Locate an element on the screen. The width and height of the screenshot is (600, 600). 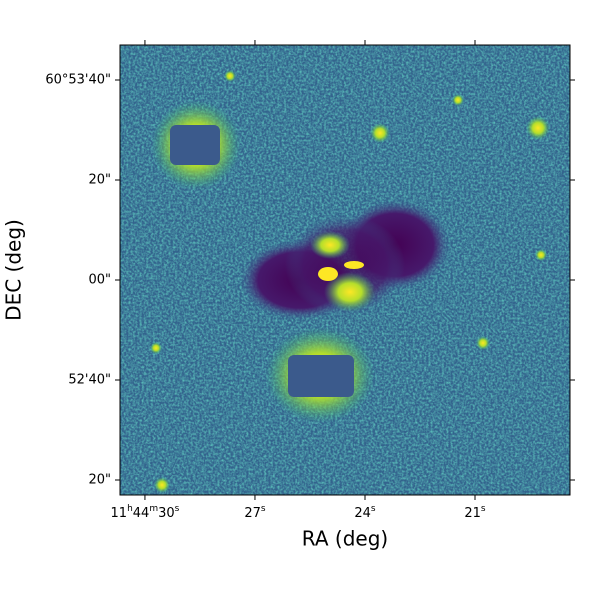
x-tick-label: 24s is located at coordinates (365, 512).